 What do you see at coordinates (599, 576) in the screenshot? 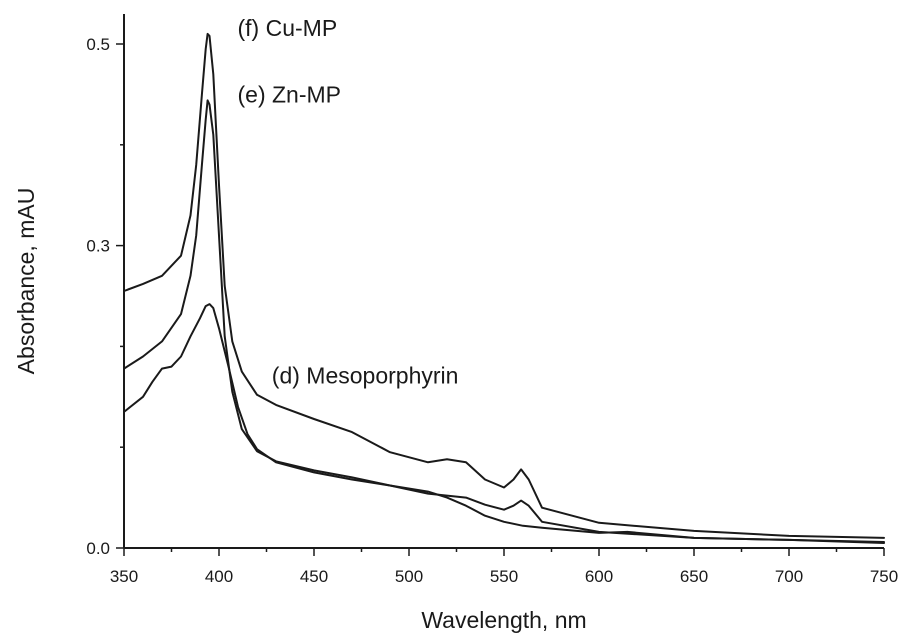
I see `x-tick-label: 600` at bounding box center [599, 576].